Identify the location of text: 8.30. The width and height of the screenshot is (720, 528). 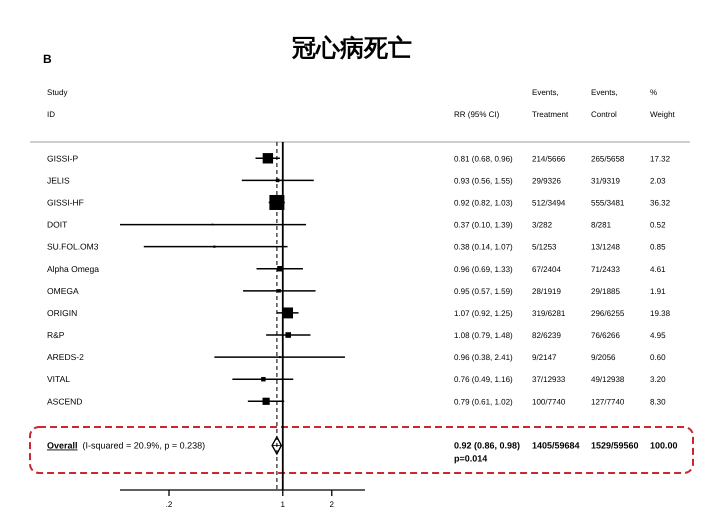
(658, 401).